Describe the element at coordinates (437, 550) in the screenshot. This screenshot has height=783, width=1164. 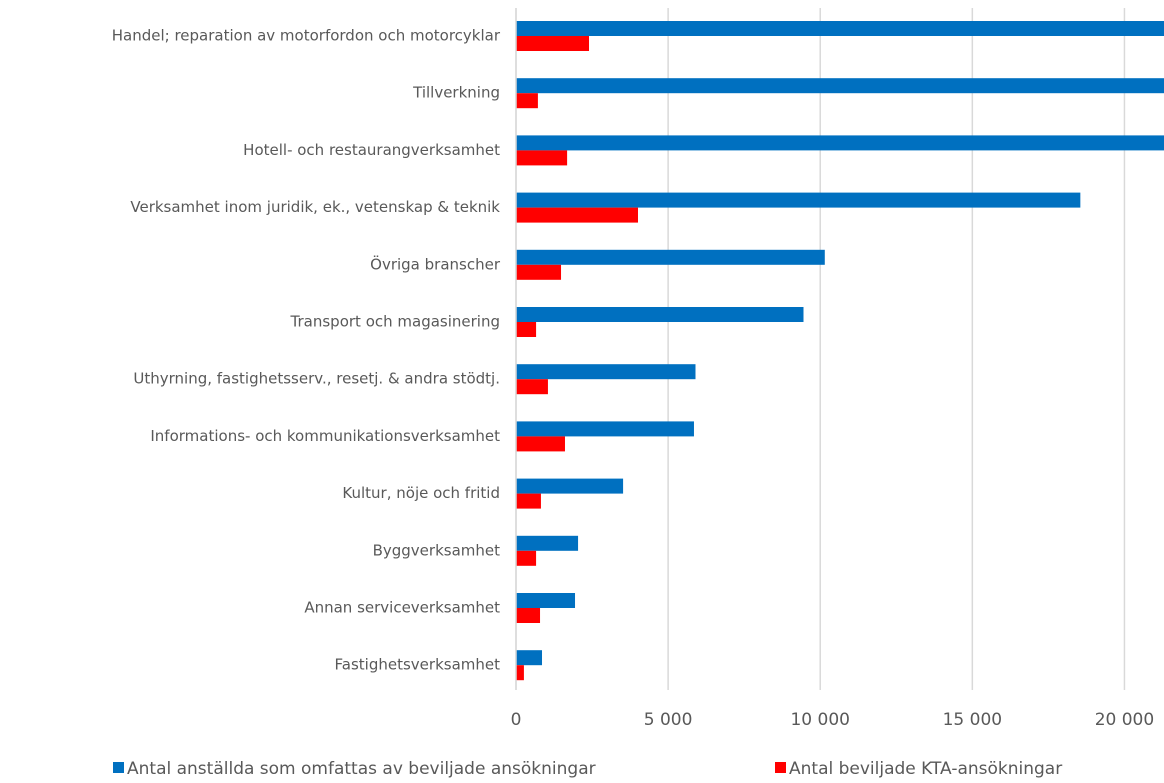
I see `y-tick-label: Byggverksamhet` at that location.